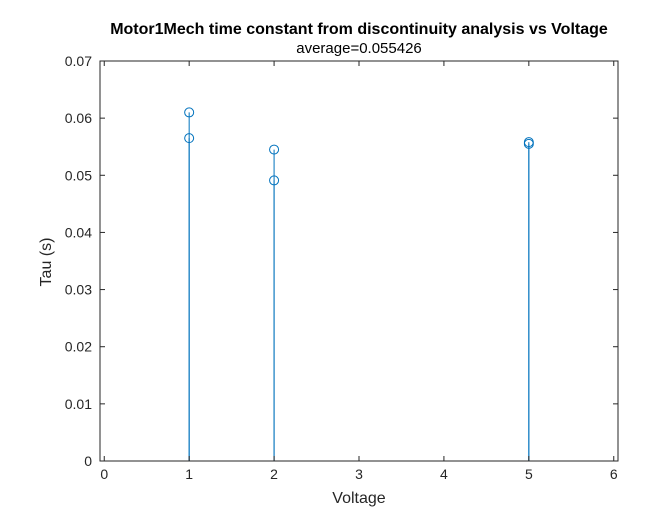 The width and height of the screenshot is (649, 520). Describe the element at coordinates (78, 61) in the screenshot. I see `y-tick-label-7: 0.07` at that location.